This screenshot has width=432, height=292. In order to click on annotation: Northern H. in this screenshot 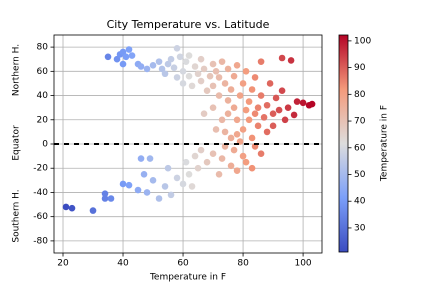, I will do `click(17, 70)`.